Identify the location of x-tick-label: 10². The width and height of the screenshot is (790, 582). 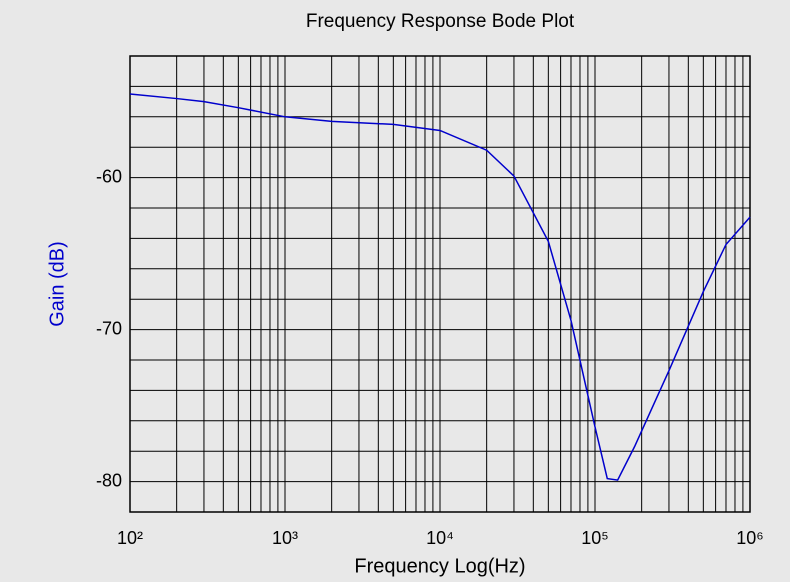
(130, 538).